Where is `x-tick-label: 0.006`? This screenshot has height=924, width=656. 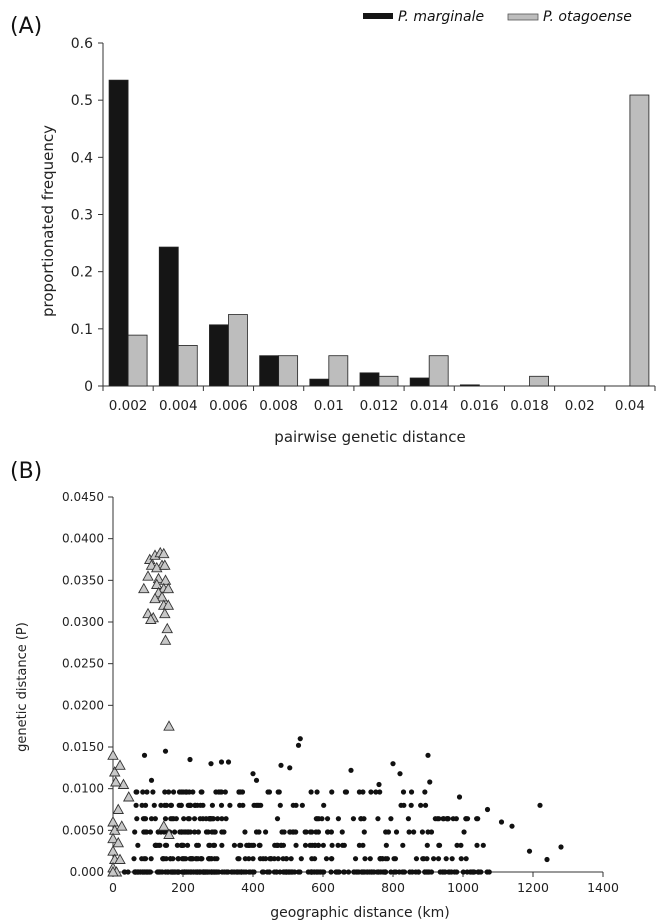 x-tick-label: 0.006 is located at coordinates (228, 406).